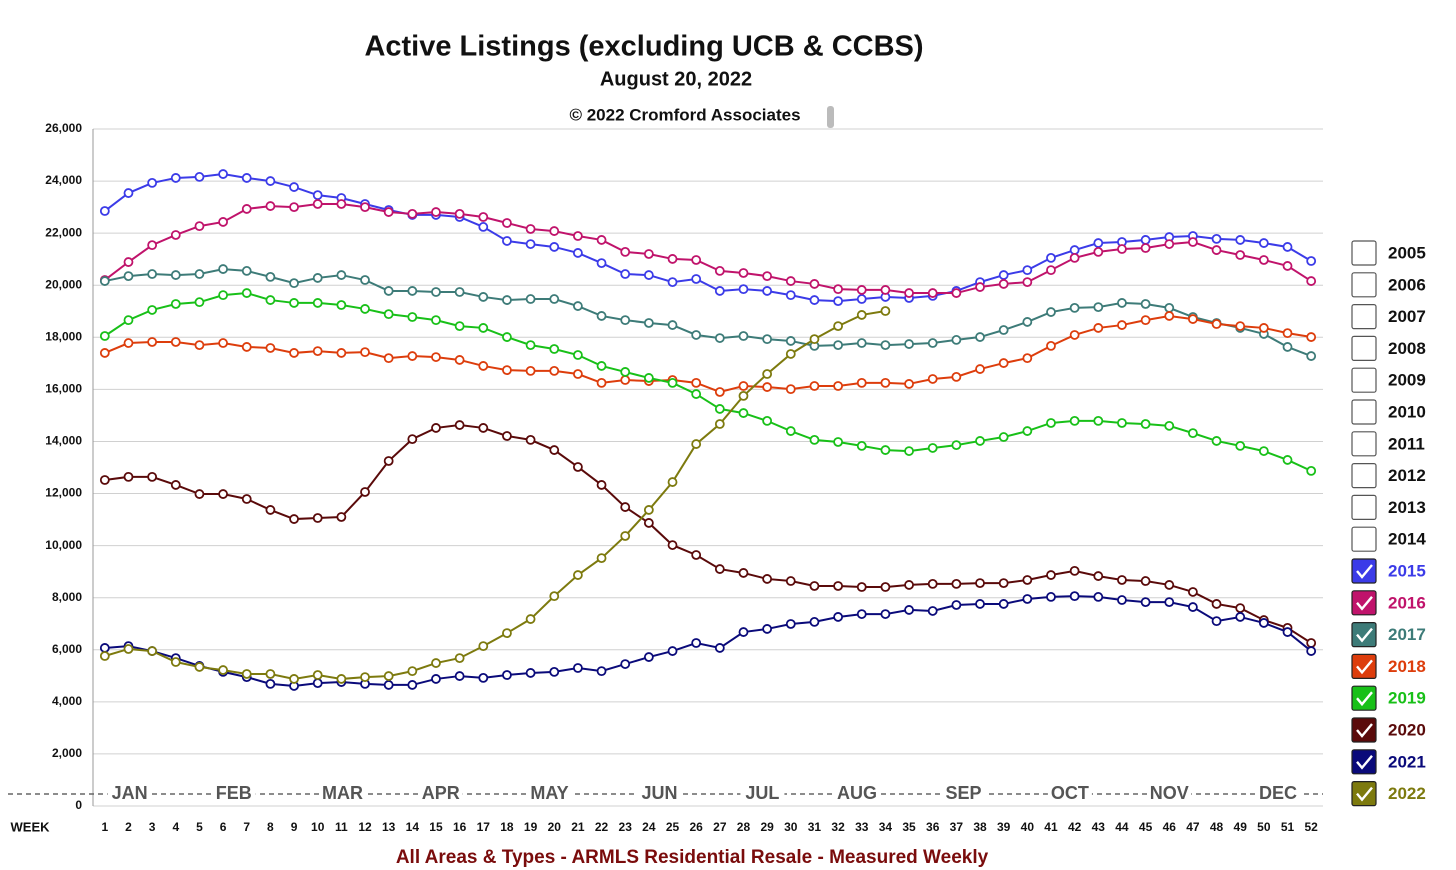 Image resolution: width=1456 pixels, height=870 pixels. Describe the element at coordinates (909, 827) in the screenshot. I see `x-tick-label: 35` at that location.